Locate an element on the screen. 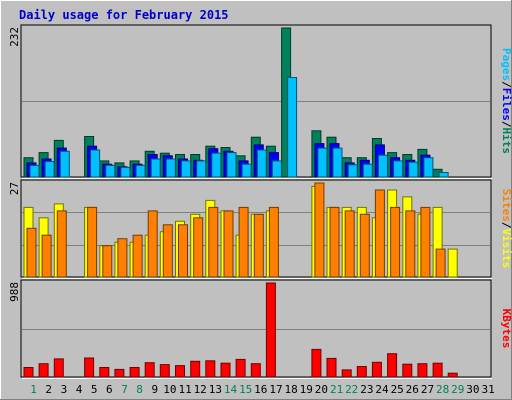  day-label-22: 22 is located at coordinates (351, 389).